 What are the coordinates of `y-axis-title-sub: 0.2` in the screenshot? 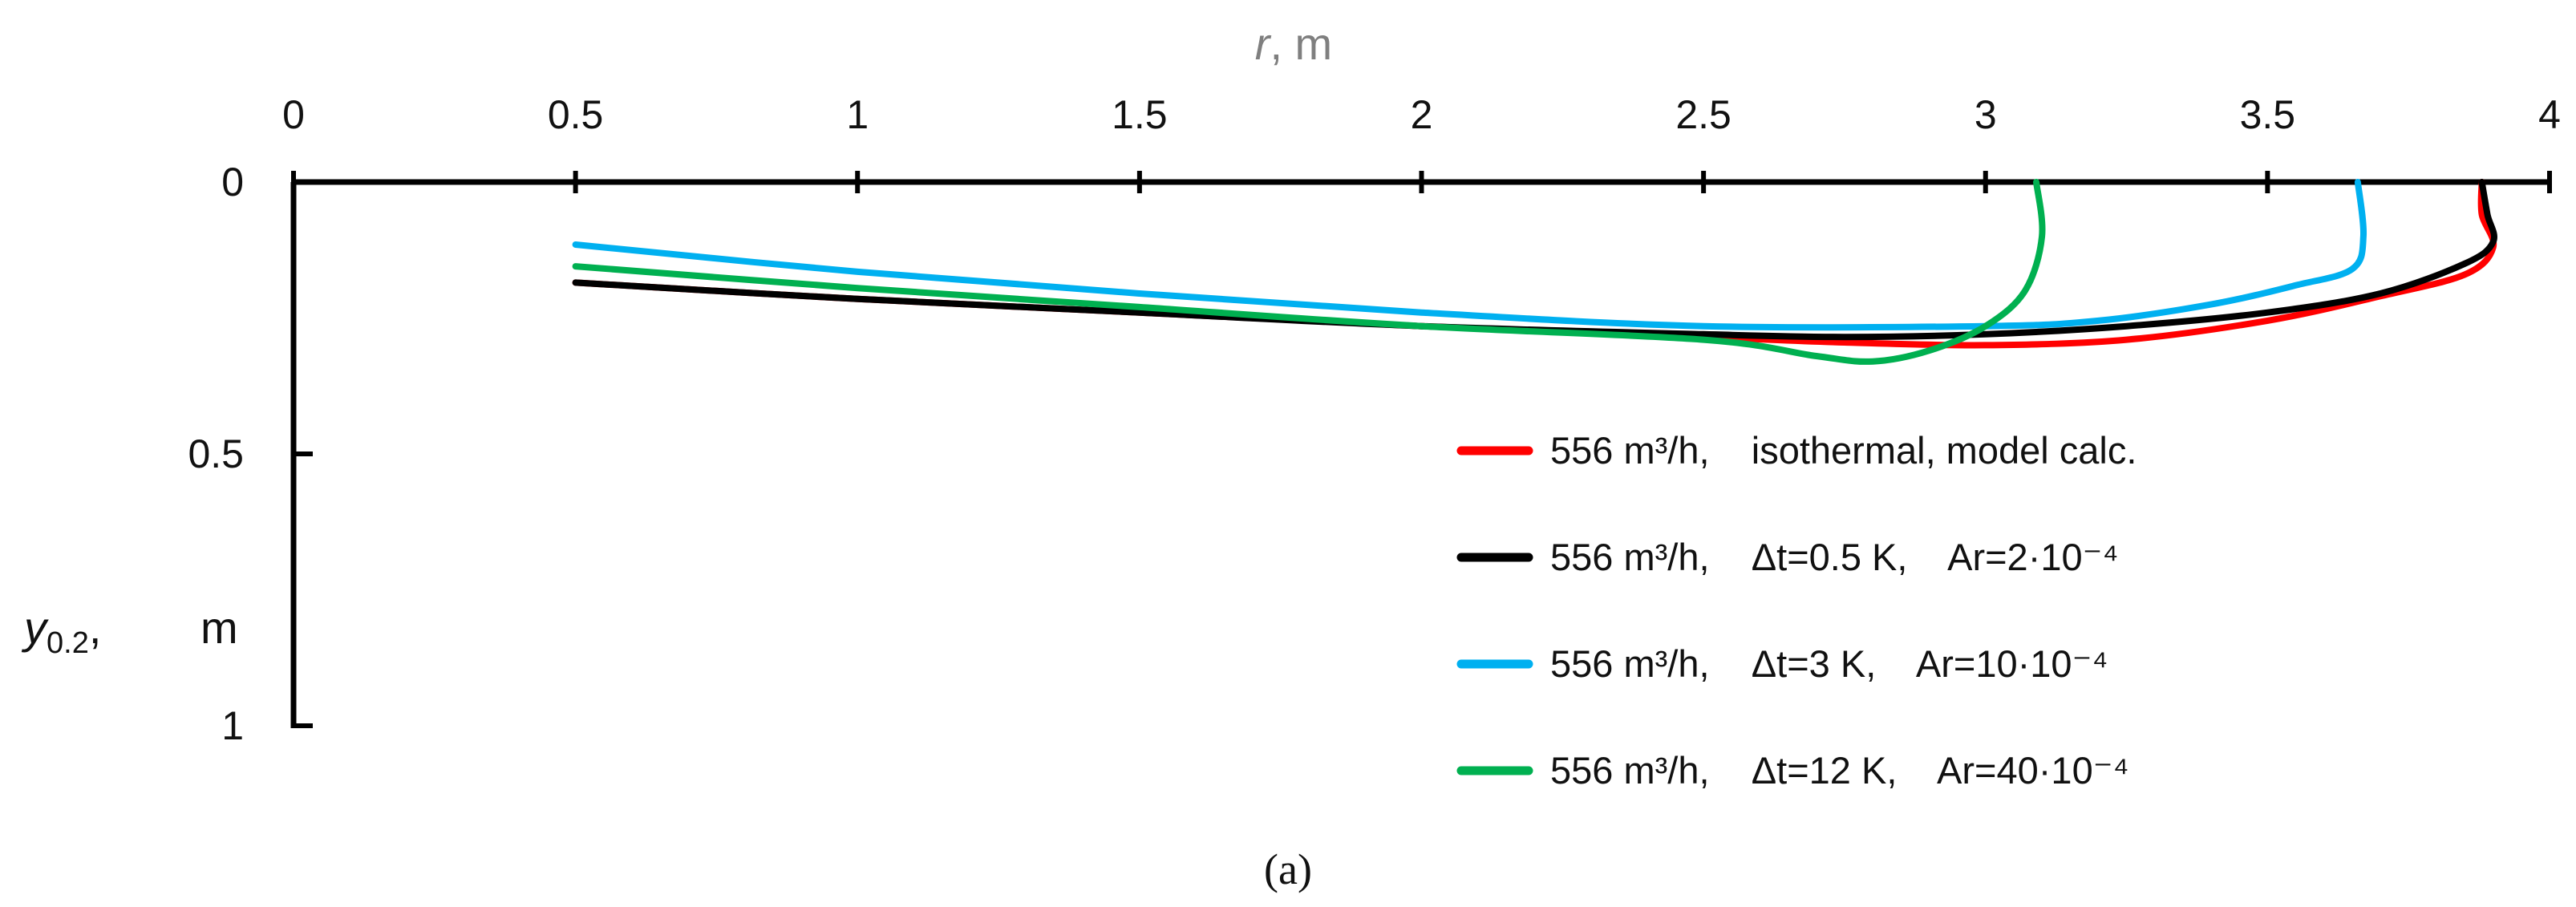 It's located at (68, 643).